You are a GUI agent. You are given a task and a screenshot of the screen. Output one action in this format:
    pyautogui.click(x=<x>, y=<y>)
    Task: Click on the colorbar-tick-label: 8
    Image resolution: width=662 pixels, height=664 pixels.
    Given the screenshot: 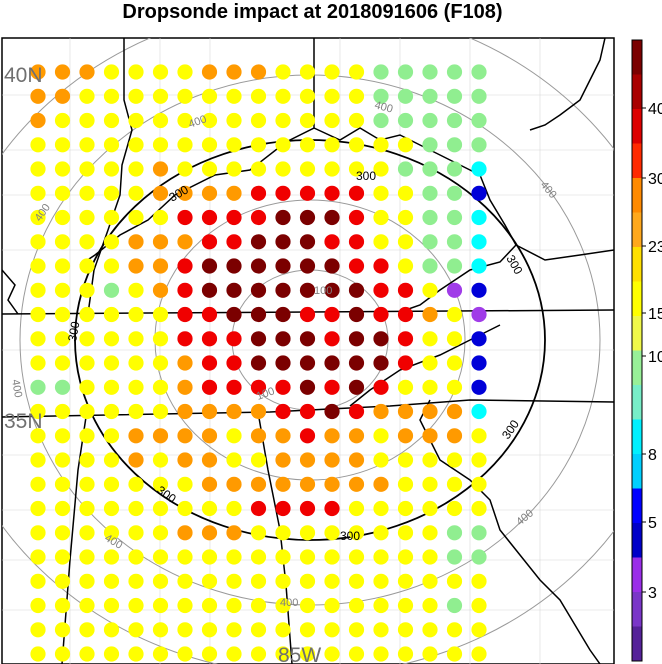 What is the action you would take?
    pyautogui.click(x=652, y=455)
    